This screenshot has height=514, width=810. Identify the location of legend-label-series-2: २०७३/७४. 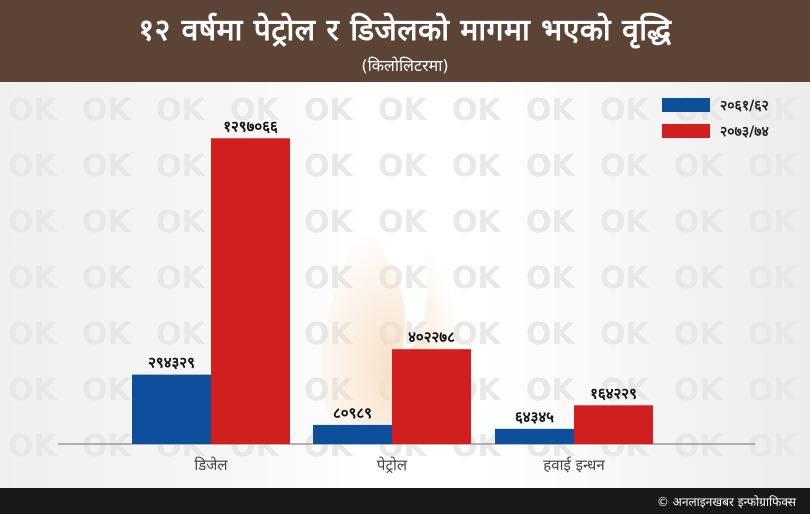
(744, 131).